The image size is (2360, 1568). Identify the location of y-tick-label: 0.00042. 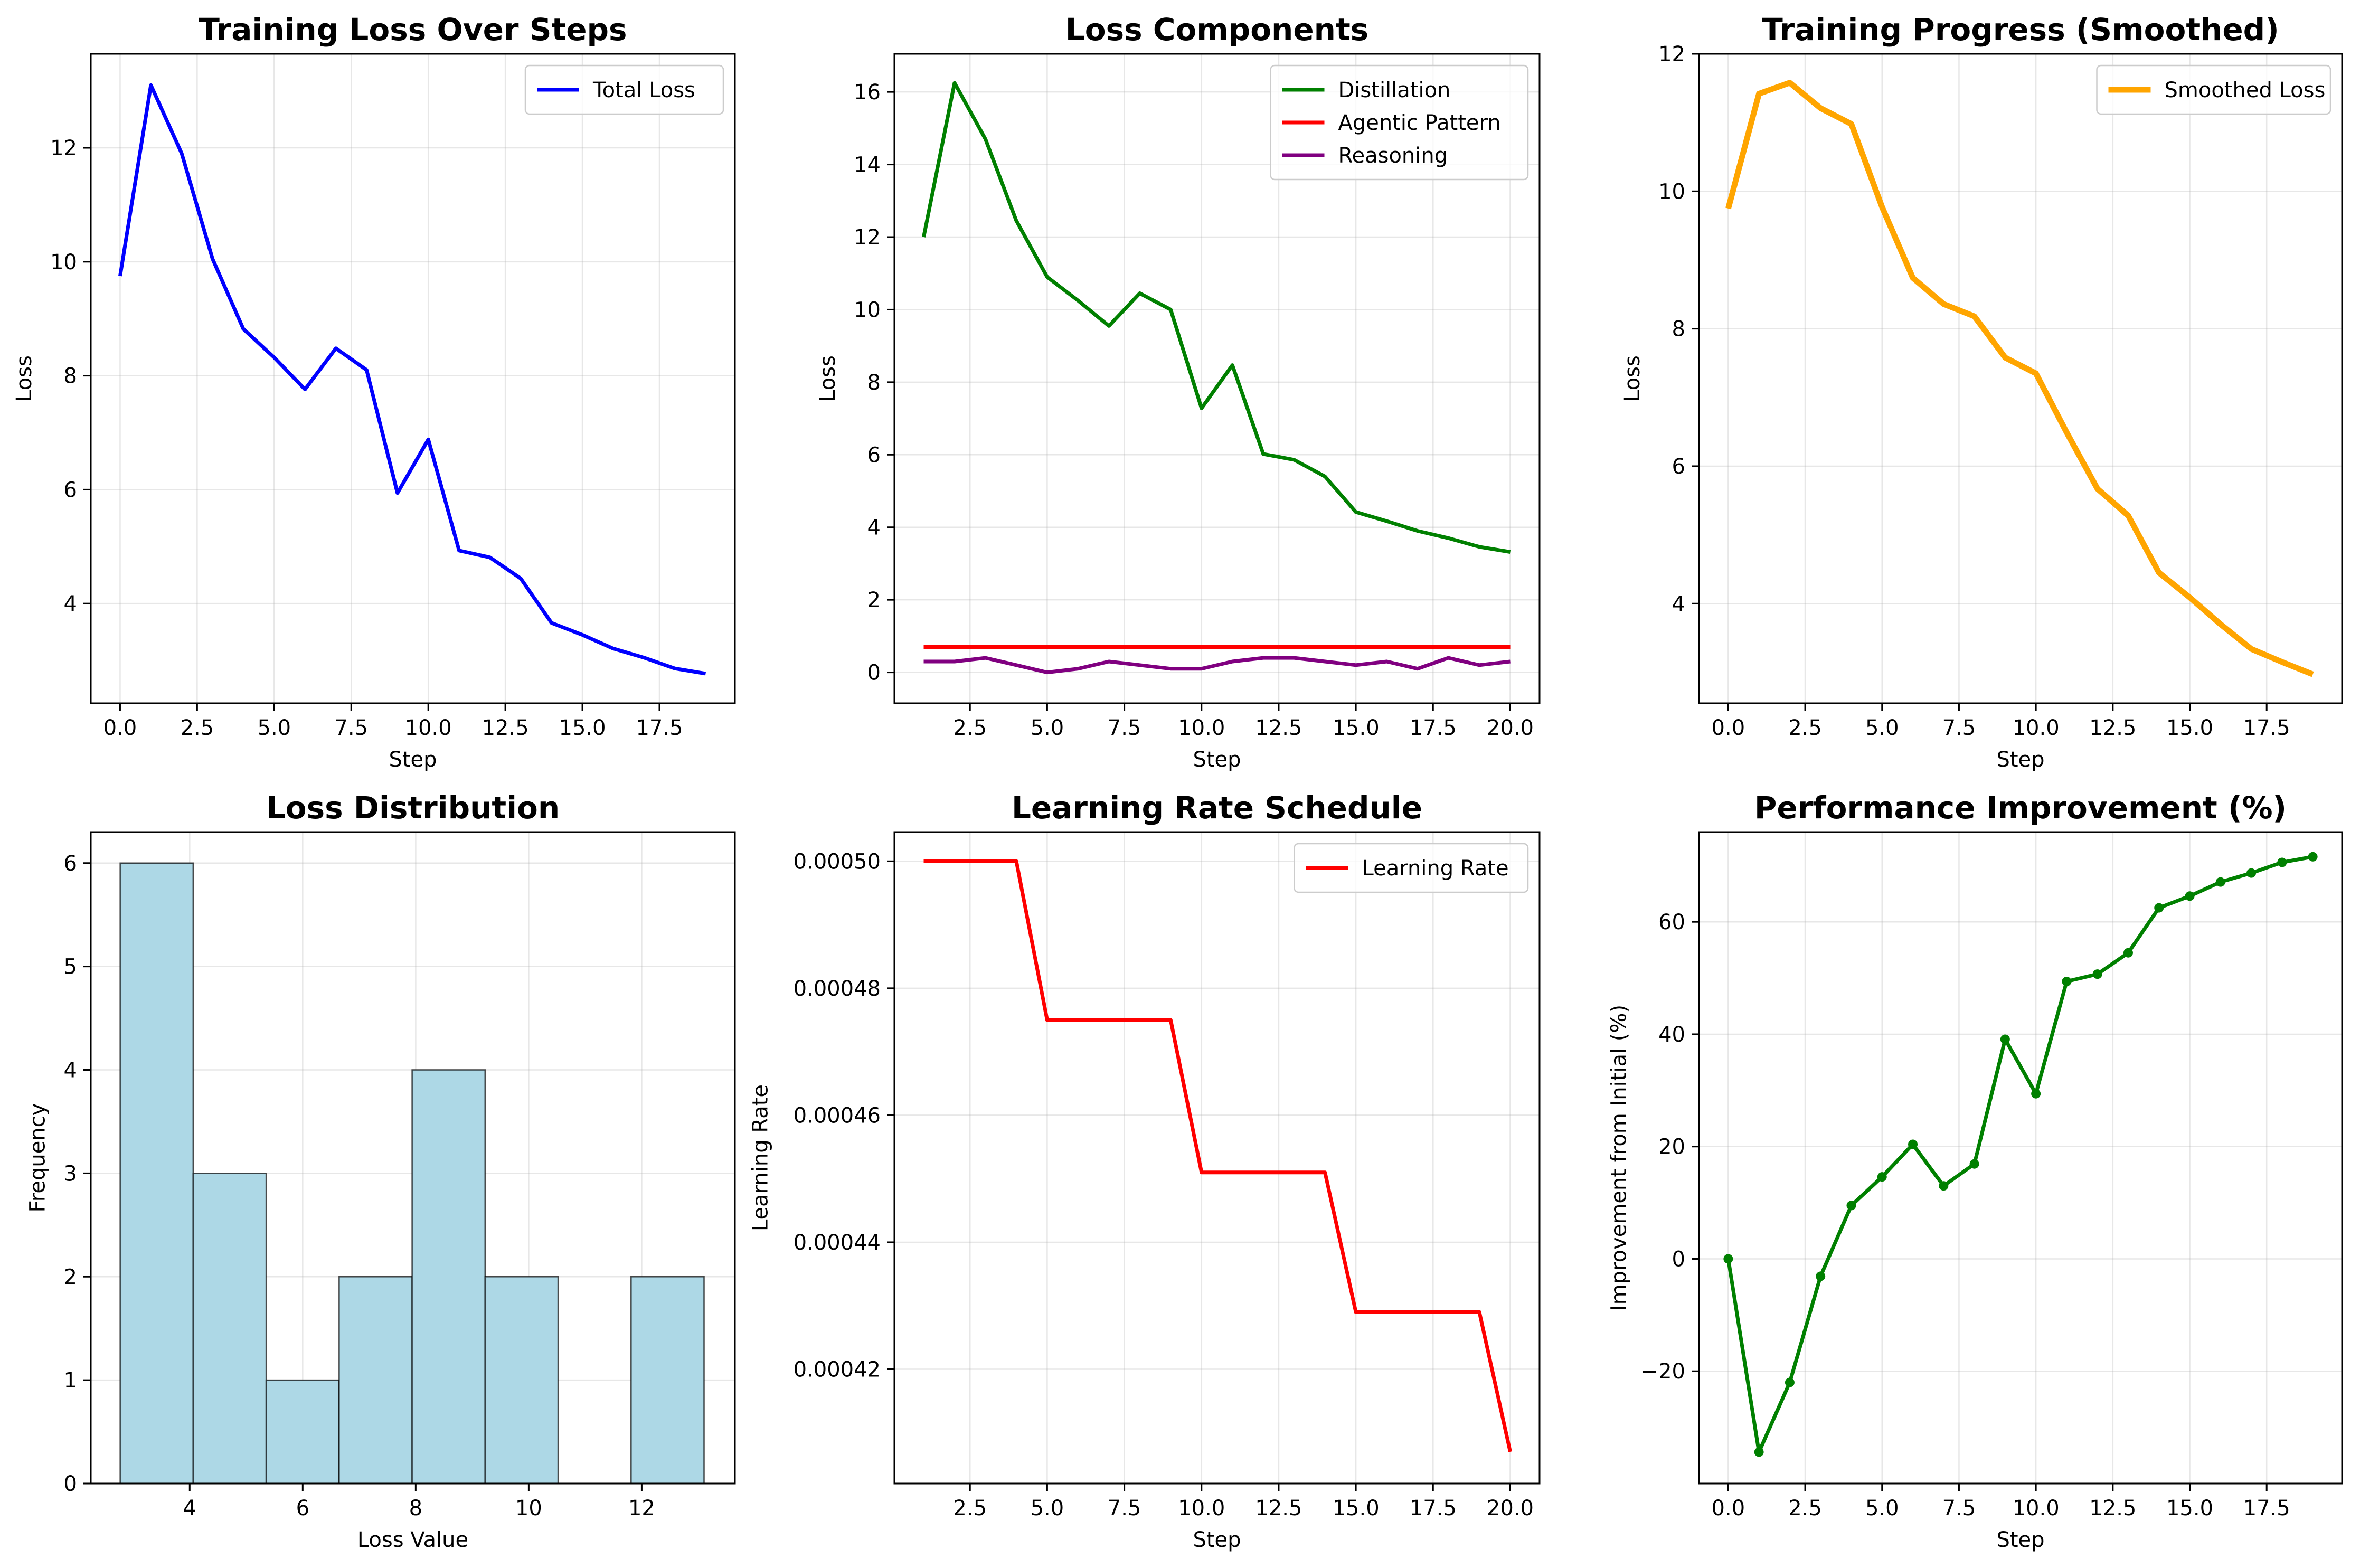
(837, 1370).